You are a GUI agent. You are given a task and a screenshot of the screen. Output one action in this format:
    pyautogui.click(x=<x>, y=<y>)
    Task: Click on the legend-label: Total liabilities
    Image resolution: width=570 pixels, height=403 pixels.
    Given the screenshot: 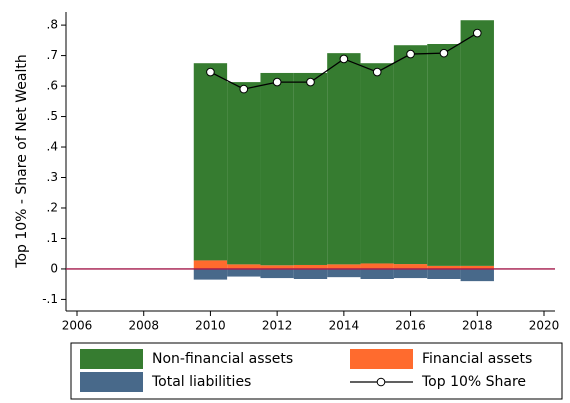 What is the action you would take?
    pyautogui.click(x=201, y=382)
    